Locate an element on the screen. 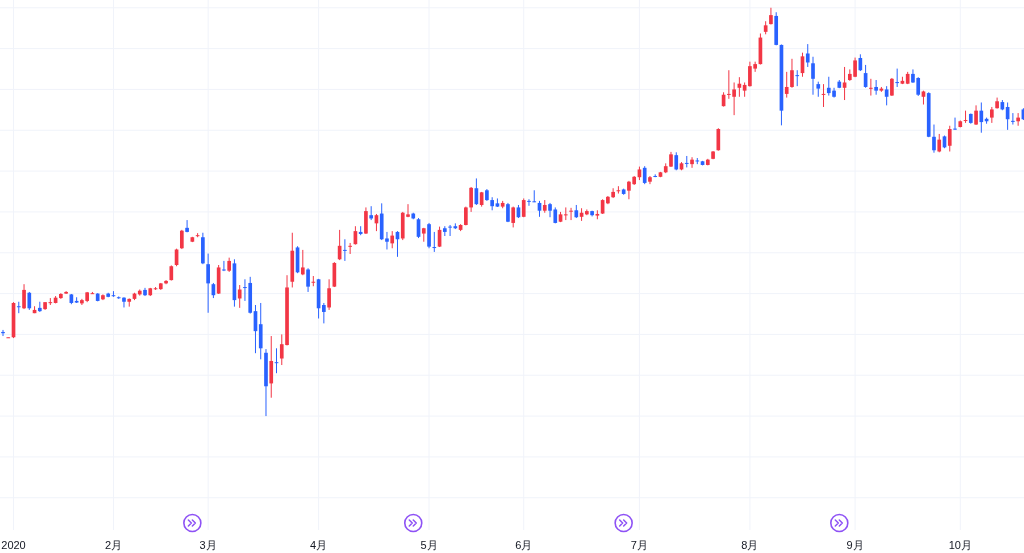  x-tick-label: 8月 is located at coordinates (750, 545).